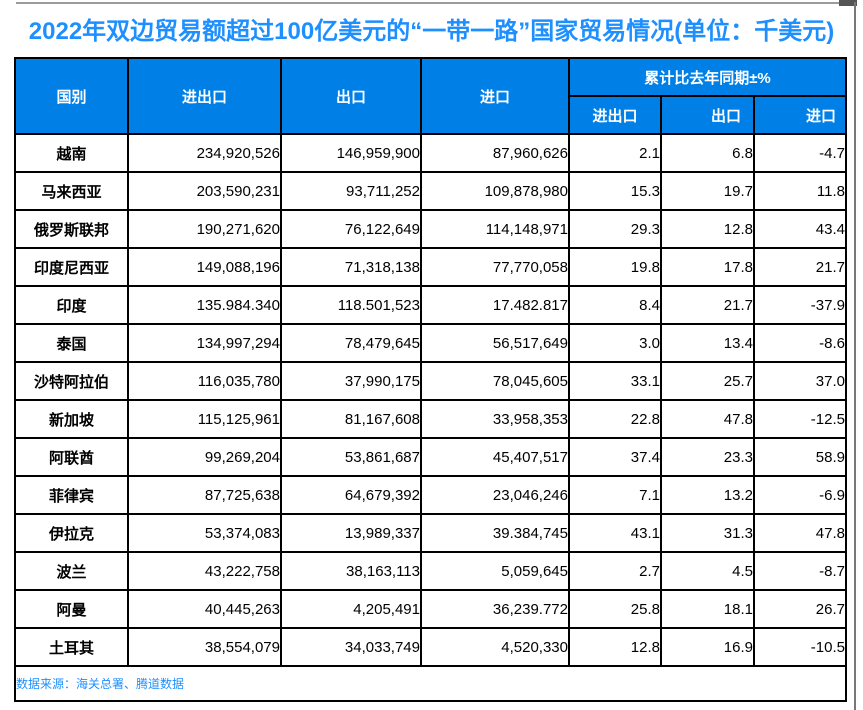 This screenshot has width=863, height=710. What do you see at coordinates (615, 571) in the screenshot?
I see `yoy-total-cell: 2.7` at bounding box center [615, 571].